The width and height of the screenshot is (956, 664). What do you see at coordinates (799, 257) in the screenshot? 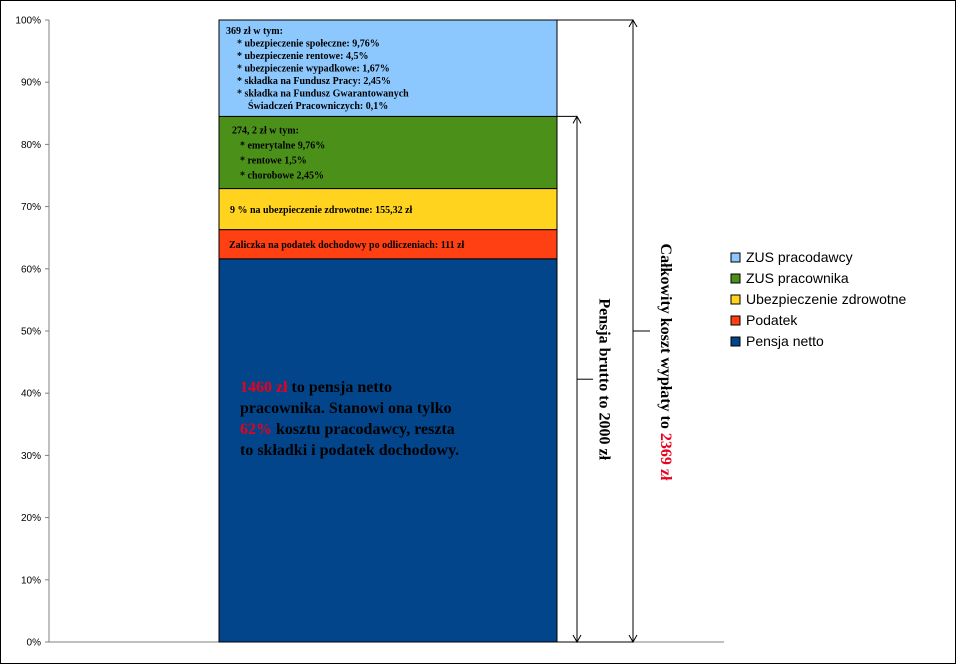
I see `legend-label: ZUS pracodawcy` at bounding box center [799, 257].